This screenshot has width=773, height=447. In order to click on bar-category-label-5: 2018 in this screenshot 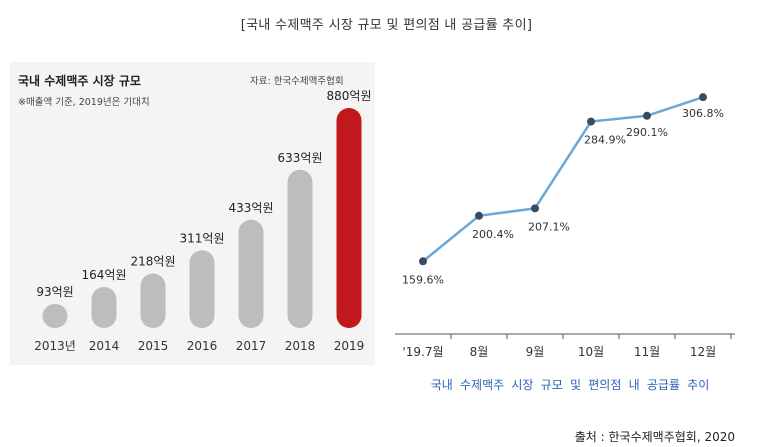, I will do `click(300, 346)`.